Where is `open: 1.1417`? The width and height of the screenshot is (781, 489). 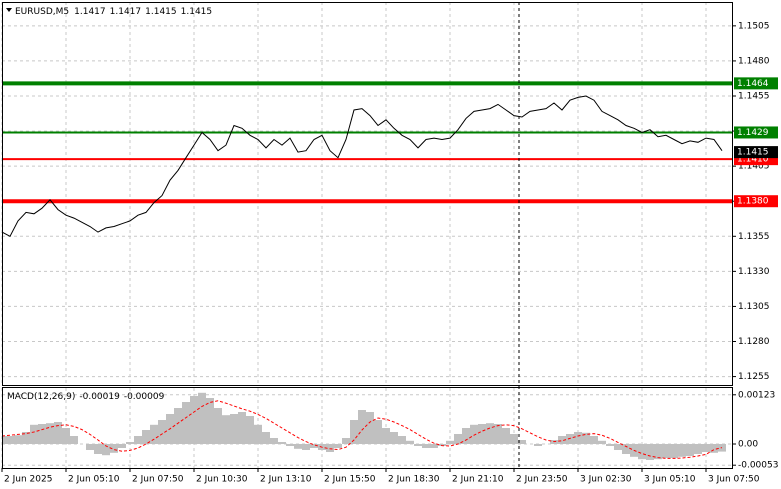 open: 1.1417 is located at coordinates (90, 12).